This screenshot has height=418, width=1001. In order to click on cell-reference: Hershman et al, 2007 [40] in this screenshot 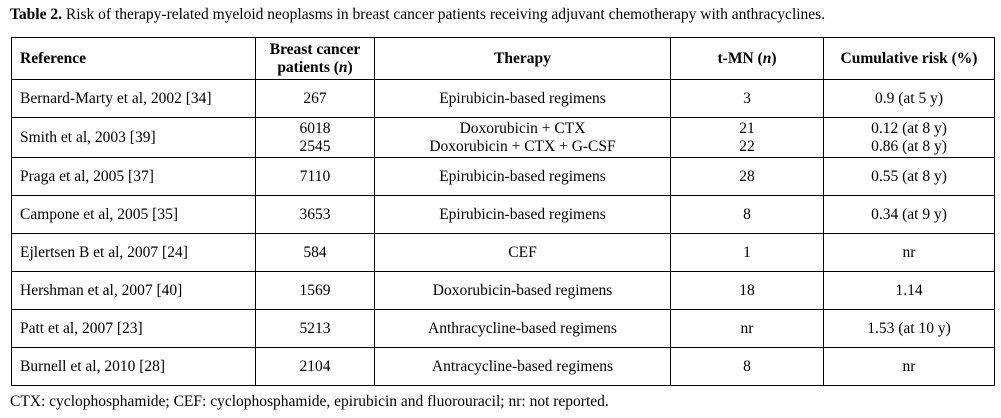, I will do `click(133, 290)`.